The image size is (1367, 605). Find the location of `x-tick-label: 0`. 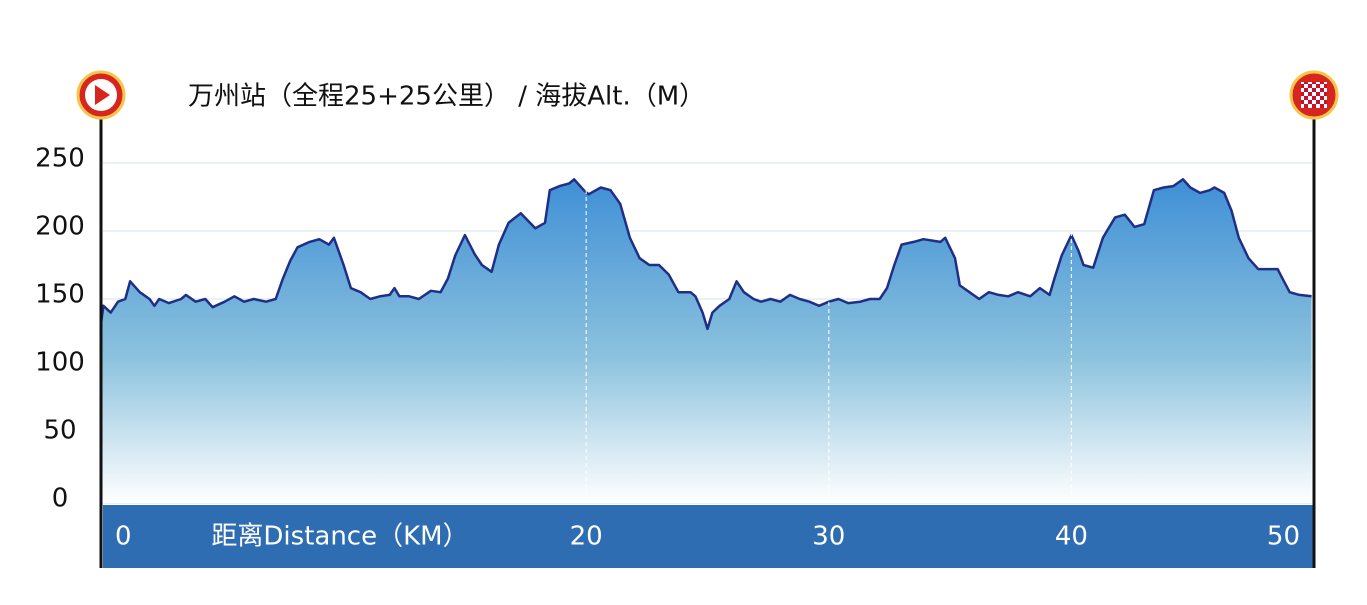

x-tick-label: 0 is located at coordinates (123, 537).